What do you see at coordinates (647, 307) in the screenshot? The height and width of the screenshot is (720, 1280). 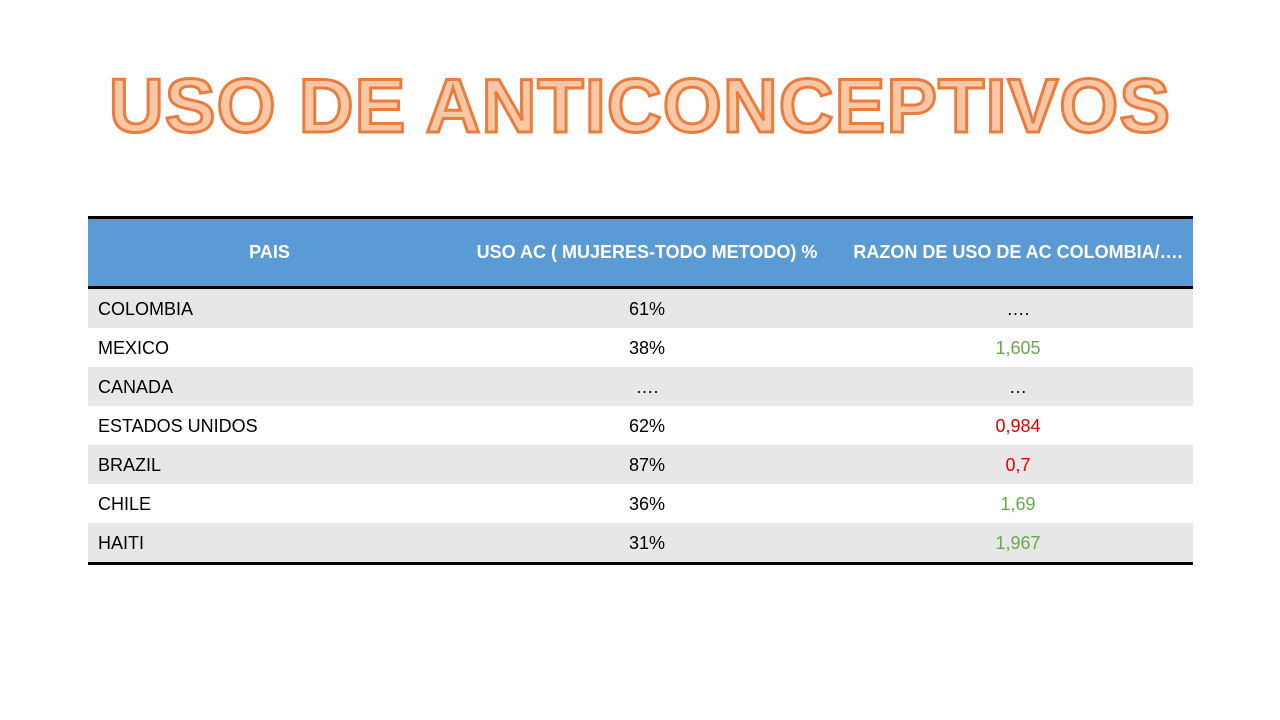 I see `cell-uso: 61%` at bounding box center [647, 307].